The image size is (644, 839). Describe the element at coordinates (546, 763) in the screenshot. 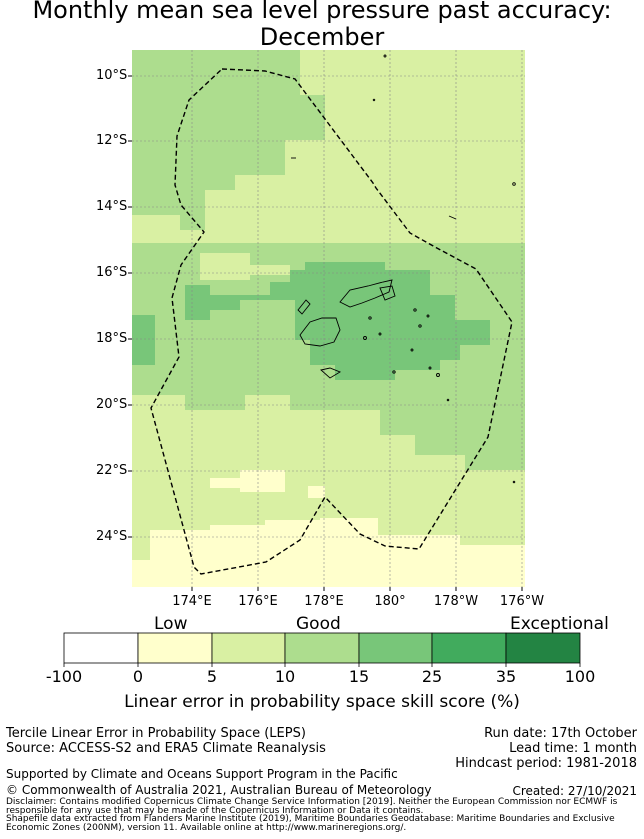

I see `hindcast-period: Hindcast period: 1981-2018` at that location.